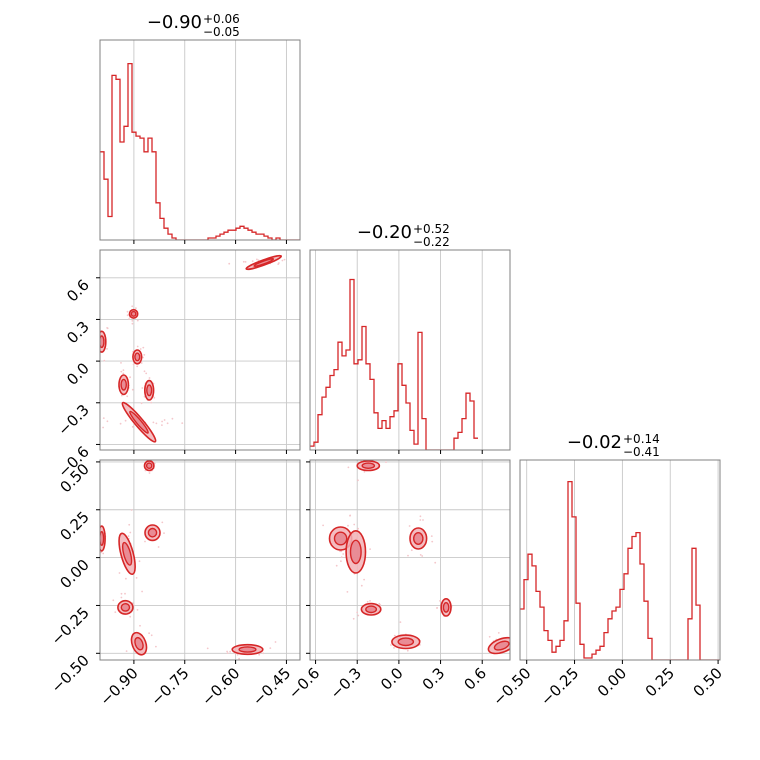  I want to click on hist-panel-1-frame, so click(410, 350).